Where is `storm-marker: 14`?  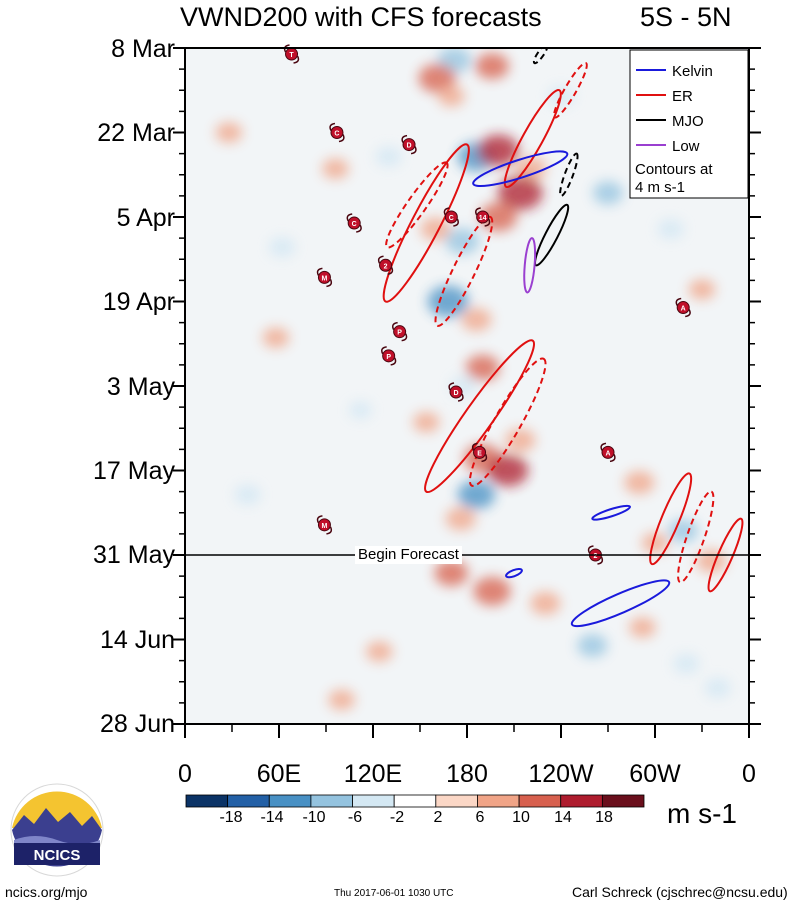
storm-marker: 14 is located at coordinates (483, 217).